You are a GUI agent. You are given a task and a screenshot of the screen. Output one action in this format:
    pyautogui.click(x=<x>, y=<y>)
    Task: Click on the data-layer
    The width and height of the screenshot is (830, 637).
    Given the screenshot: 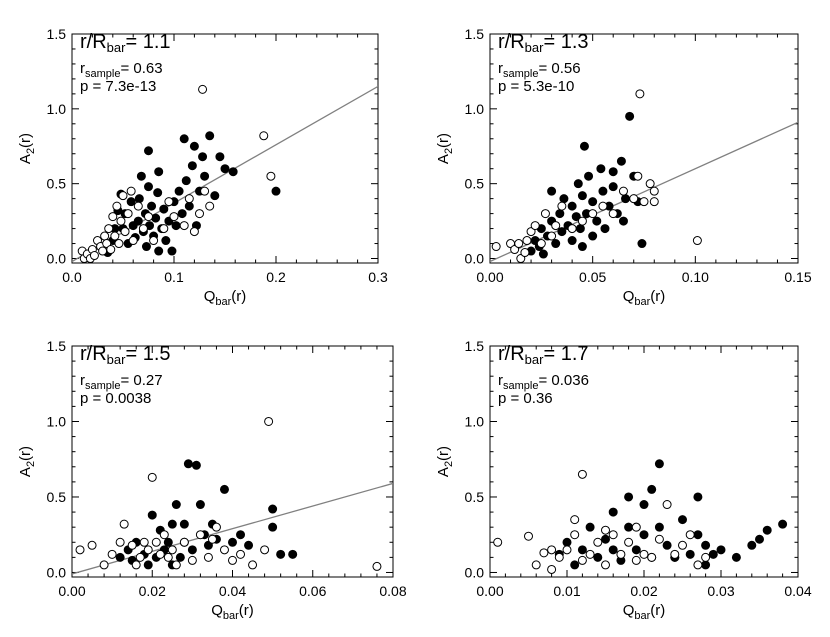 What is the action you would take?
    pyautogui.click(x=225, y=173)
    